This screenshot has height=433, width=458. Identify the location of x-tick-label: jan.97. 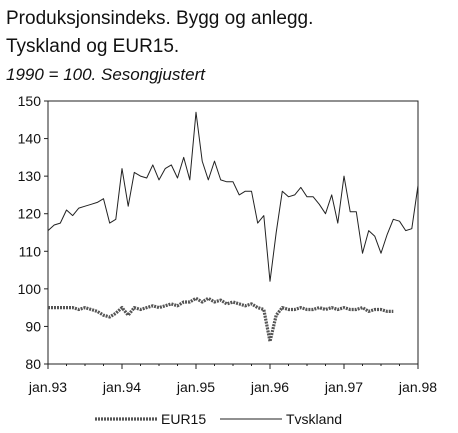
(343, 387).